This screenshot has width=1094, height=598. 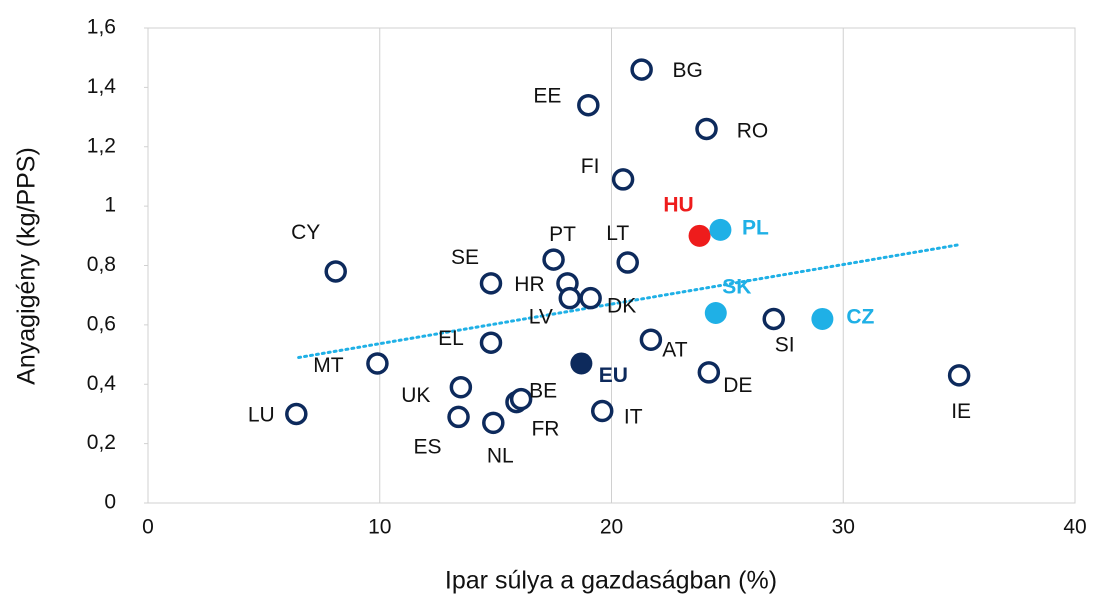 What do you see at coordinates (753, 130) in the screenshot?
I see `point-label: RO` at bounding box center [753, 130].